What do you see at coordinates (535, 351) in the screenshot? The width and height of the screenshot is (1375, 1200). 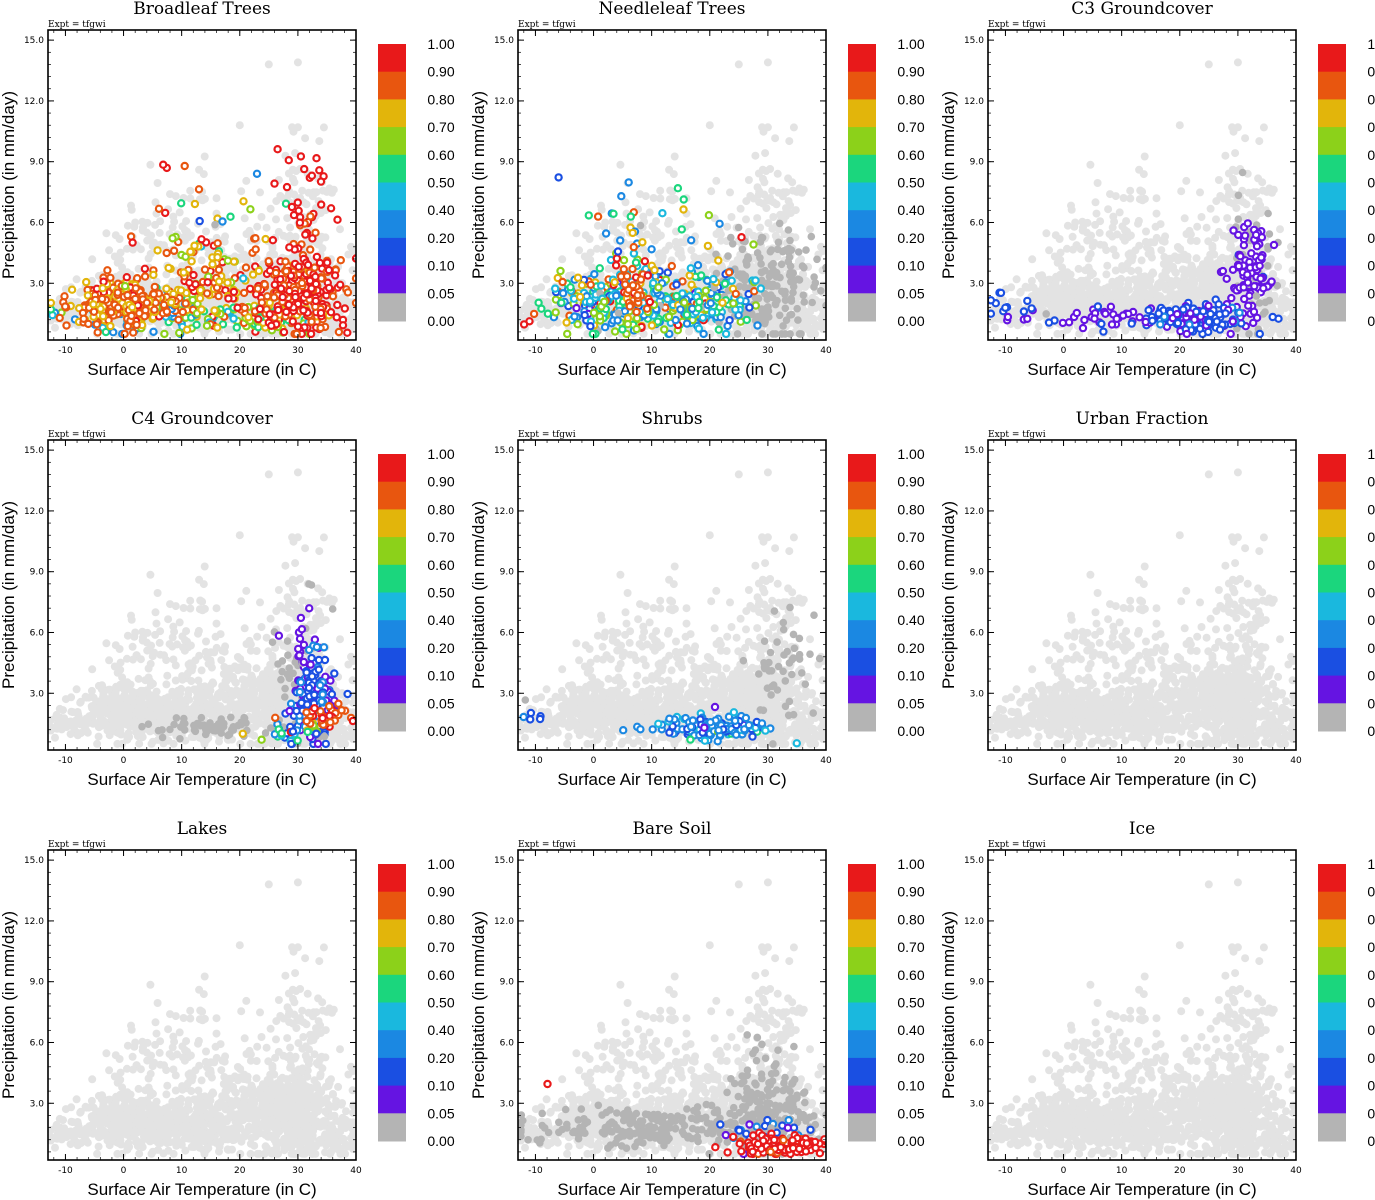 I see `x-tick-label: -10` at bounding box center [535, 351].